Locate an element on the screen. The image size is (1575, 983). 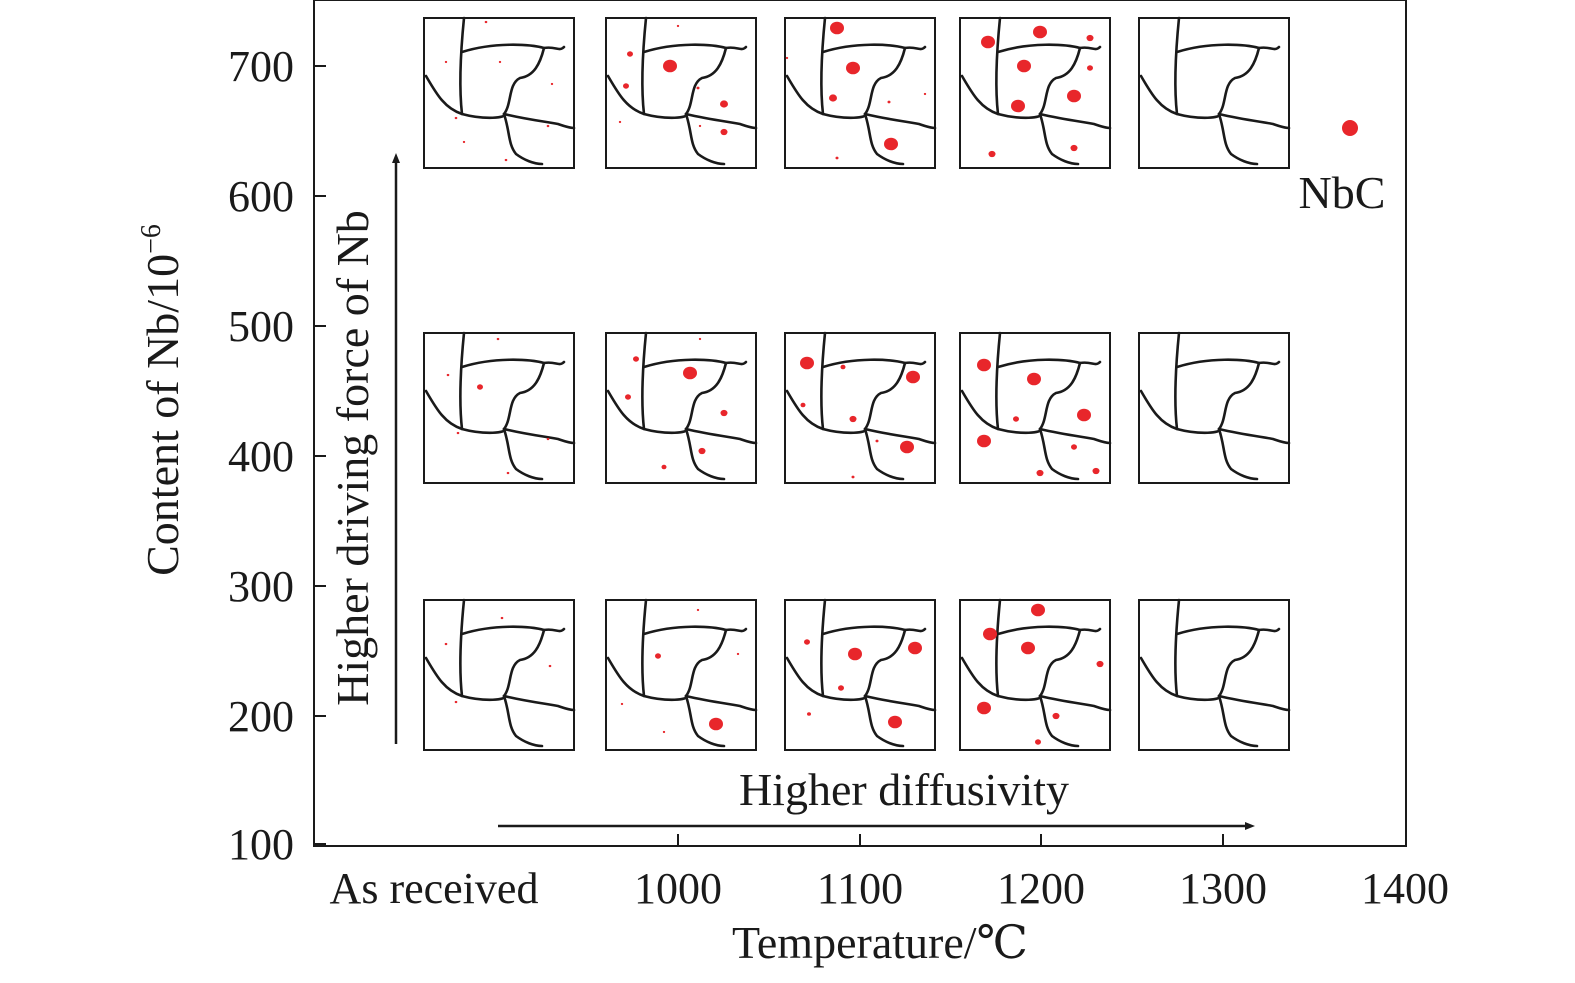
y-axis-title-exponent: −6 is located at coordinates (151, 239).